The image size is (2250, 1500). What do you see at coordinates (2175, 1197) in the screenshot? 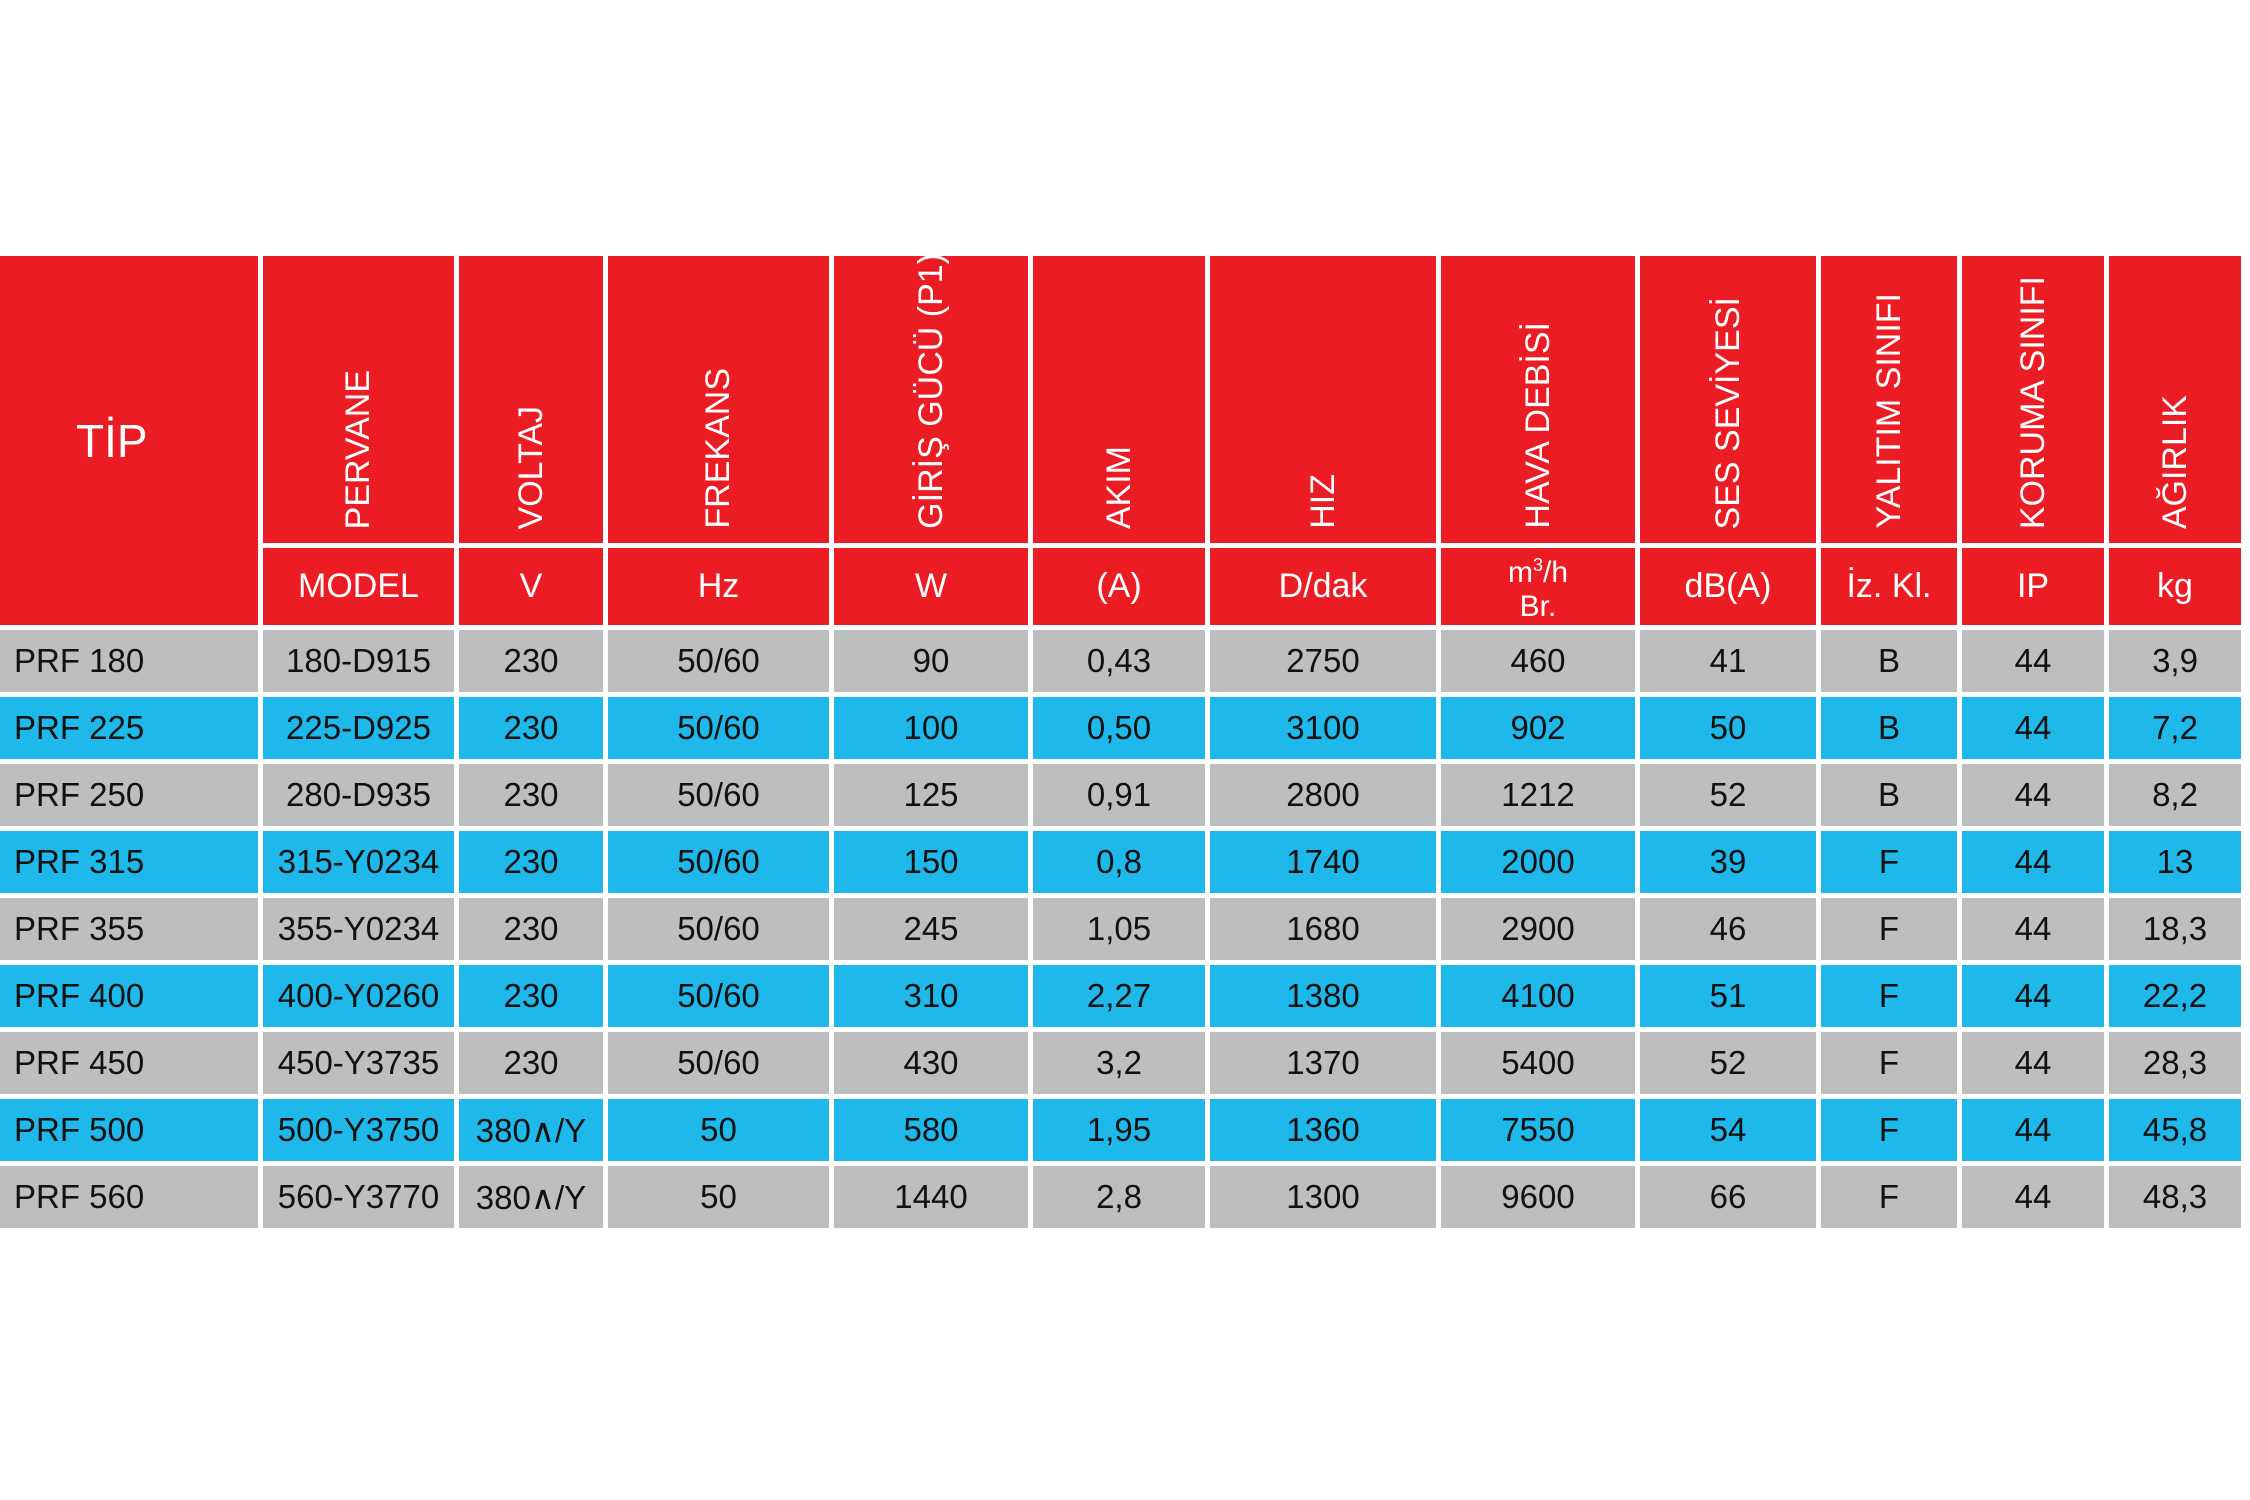
I see `cell-agirlik: 48,3` at bounding box center [2175, 1197].